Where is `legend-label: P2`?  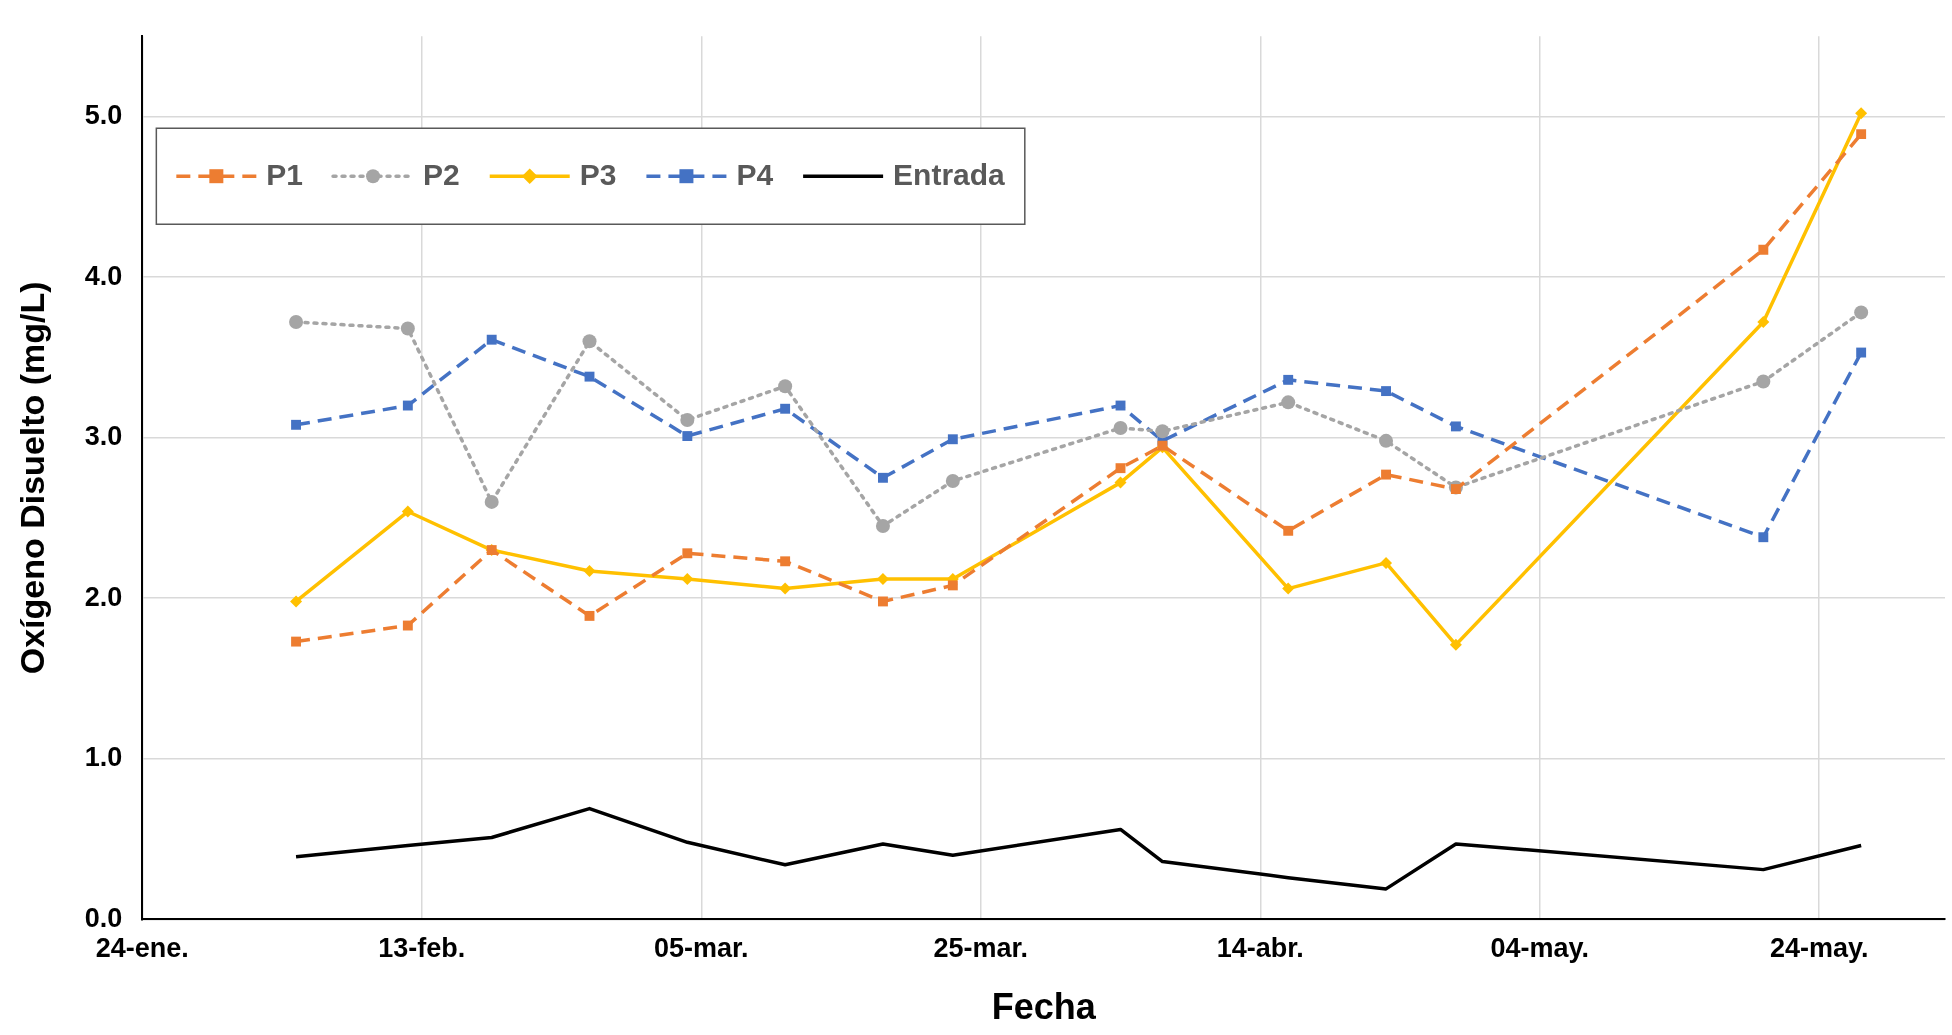
legend-label: P2 is located at coordinates (441, 175).